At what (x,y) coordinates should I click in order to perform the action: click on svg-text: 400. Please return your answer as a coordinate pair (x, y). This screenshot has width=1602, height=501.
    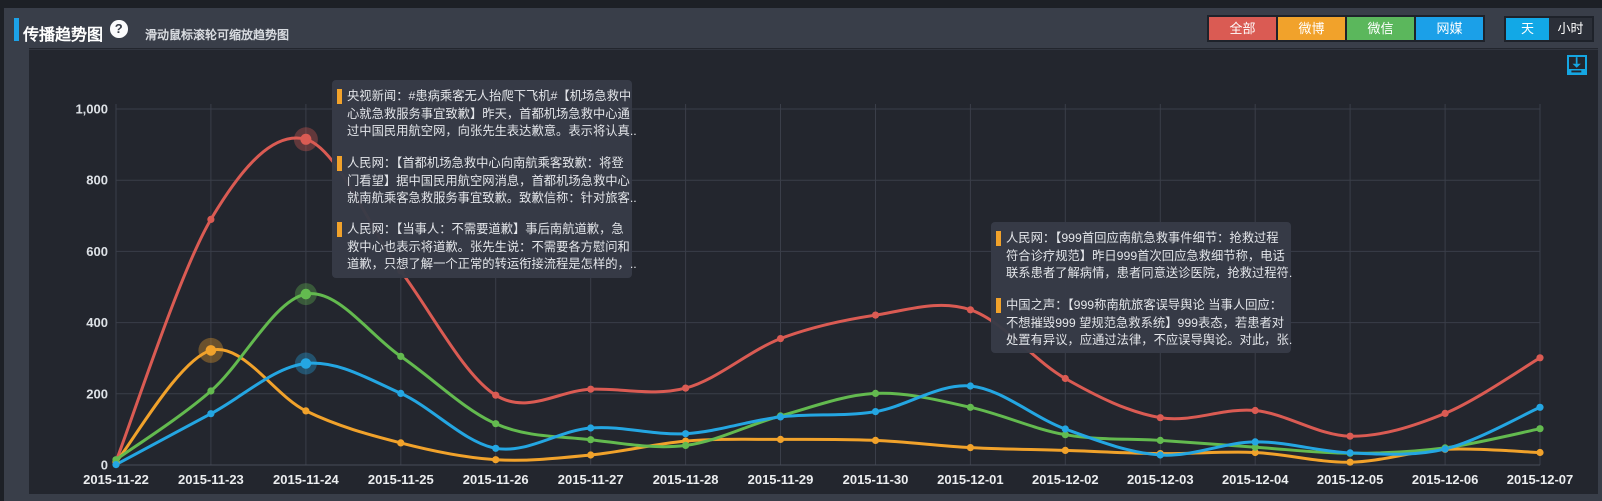
    Looking at the image, I should click on (97, 322).